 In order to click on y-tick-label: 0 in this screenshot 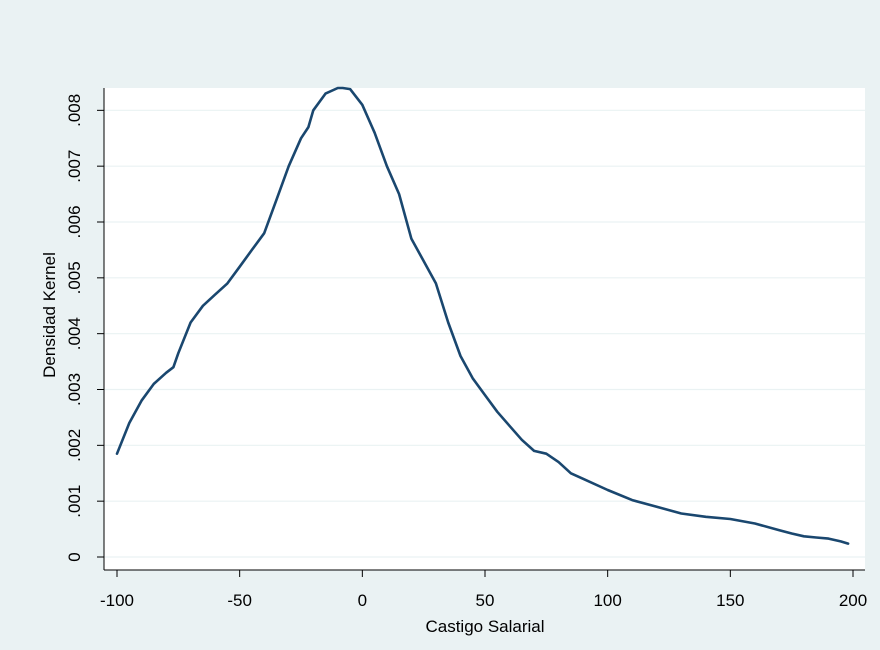, I will do `click(74, 556)`.